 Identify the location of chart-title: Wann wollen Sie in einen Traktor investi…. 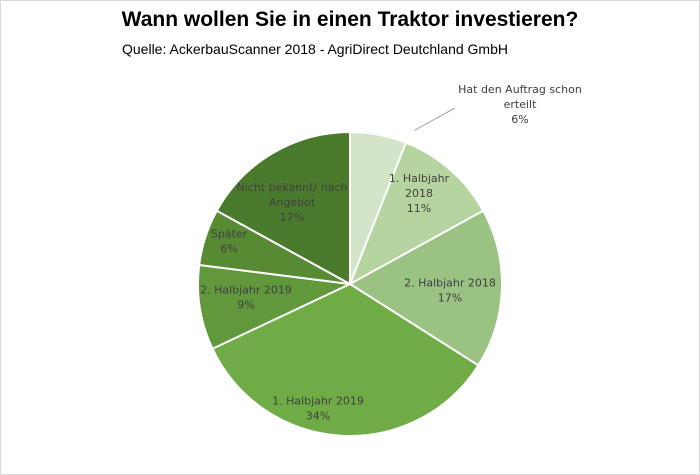
(350, 19).